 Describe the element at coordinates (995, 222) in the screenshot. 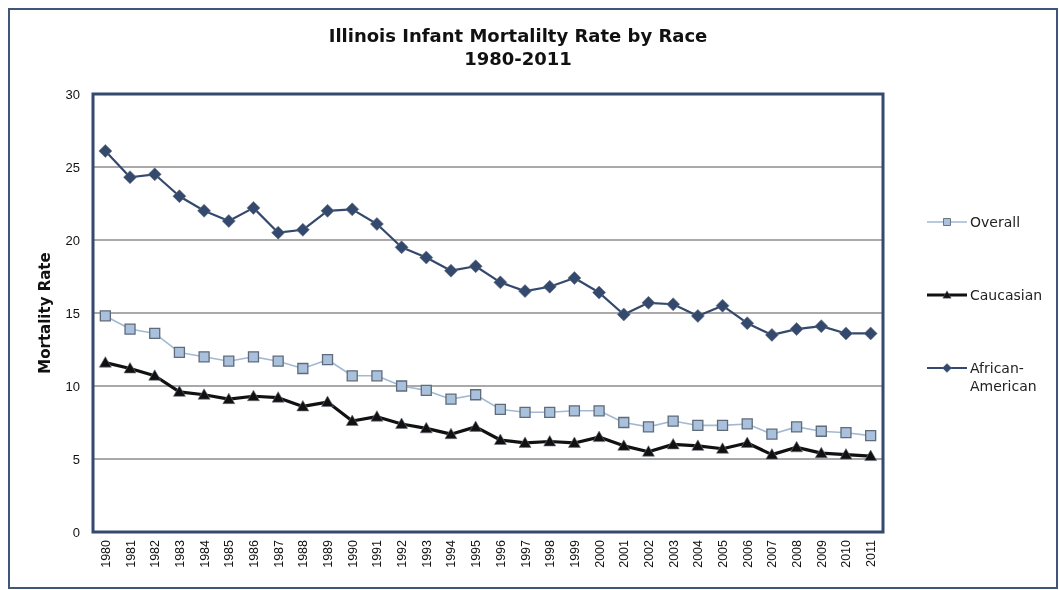

I see `legend-label: Overall` at that location.